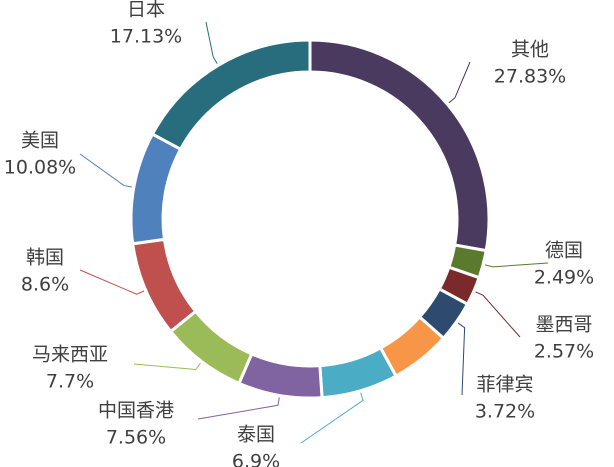 Image resolution: width=614 pixels, height=467 pixels. I want to click on slice-label-5: 泰国, so click(256, 435).